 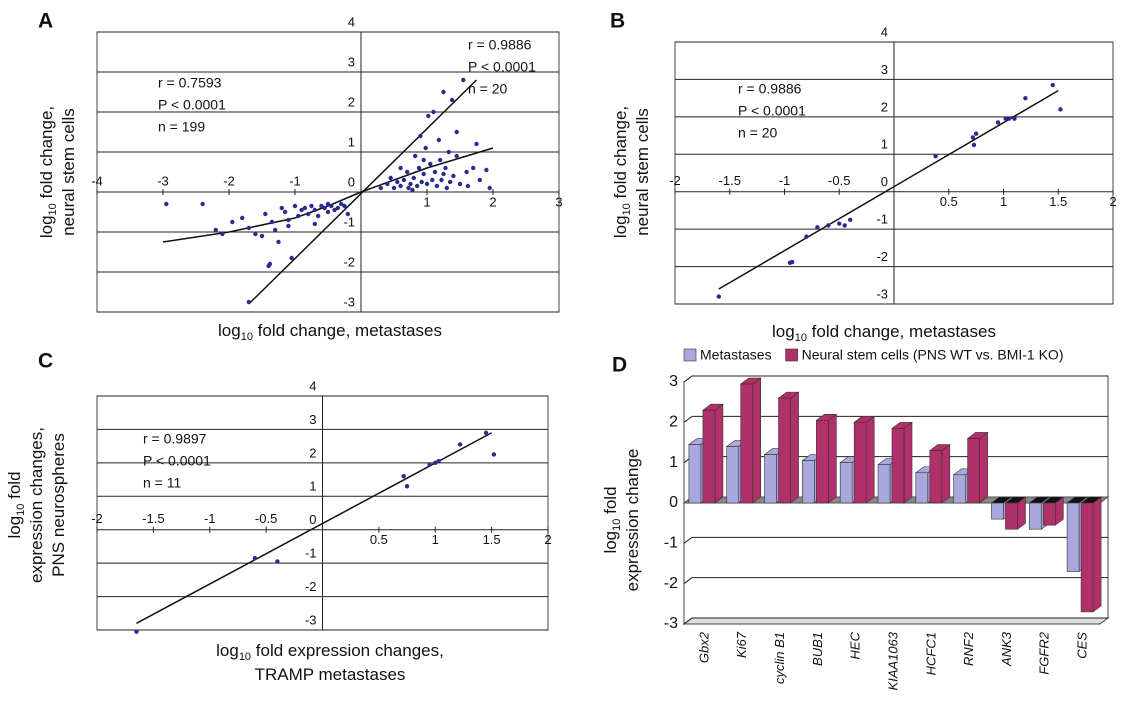 What do you see at coordinates (46, 154) in the screenshot?
I see `axis-label-part: fold change,` at bounding box center [46, 154].